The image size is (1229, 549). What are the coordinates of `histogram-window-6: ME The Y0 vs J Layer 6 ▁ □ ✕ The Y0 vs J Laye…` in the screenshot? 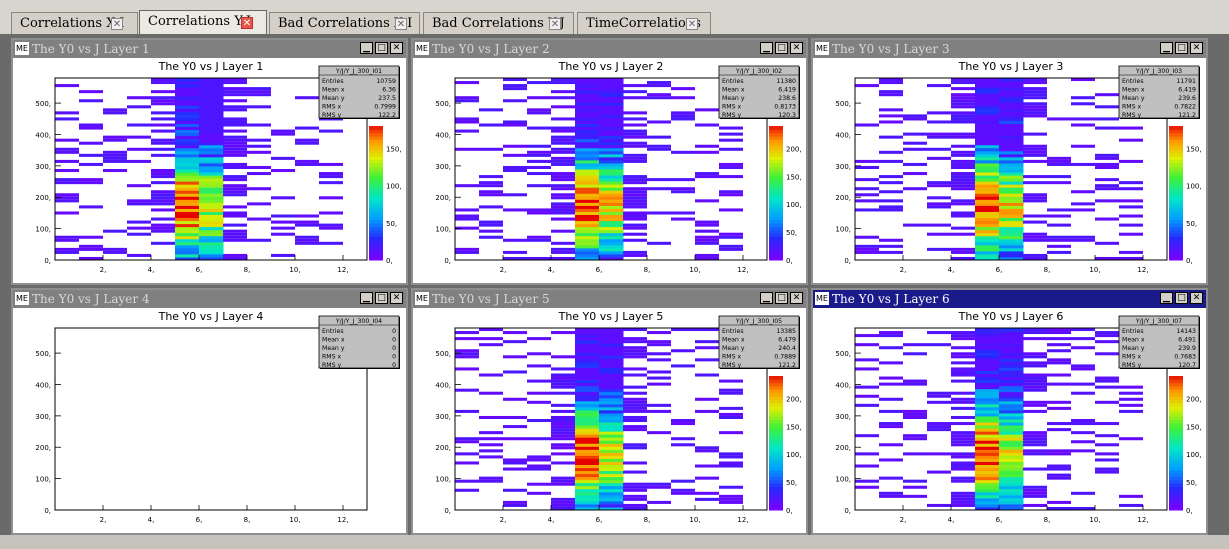 It's located at (1009, 411).